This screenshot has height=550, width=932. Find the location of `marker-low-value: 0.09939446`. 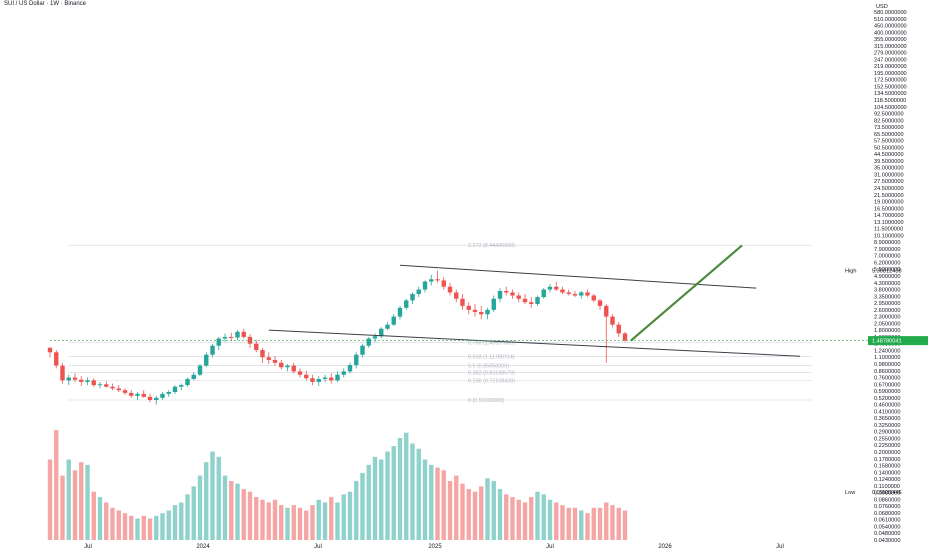

marker-low-value: 0.09939446 is located at coordinates (887, 493).